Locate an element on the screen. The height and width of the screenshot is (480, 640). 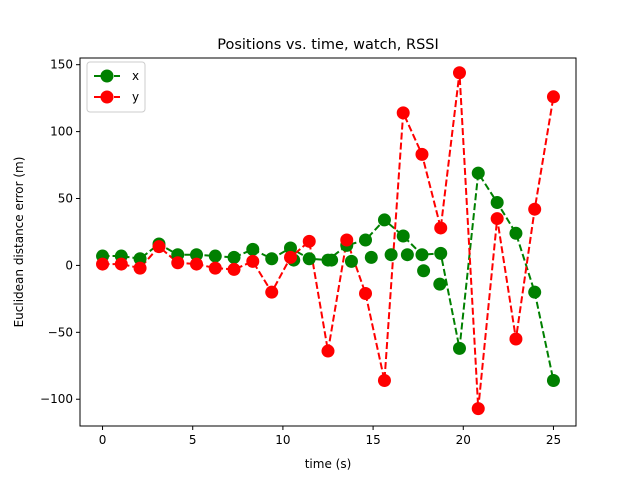
x-axis: 0 5 10 15 20 25 is located at coordinates (330, 436).